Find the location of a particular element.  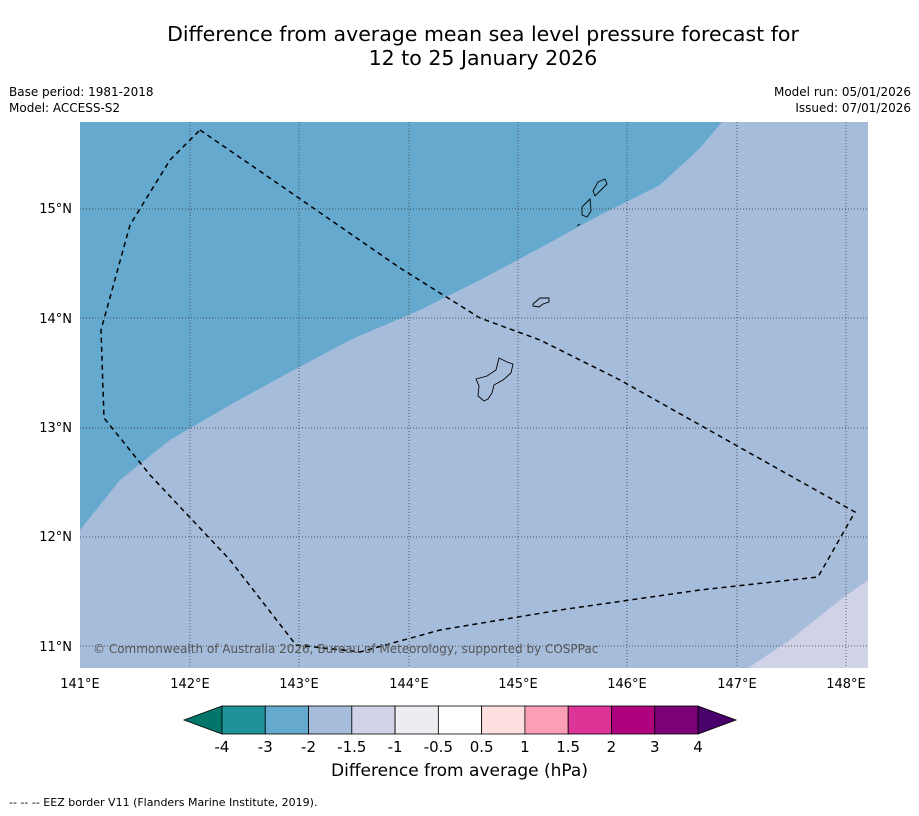

lat-label: 15°N is located at coordinates (55, 209).